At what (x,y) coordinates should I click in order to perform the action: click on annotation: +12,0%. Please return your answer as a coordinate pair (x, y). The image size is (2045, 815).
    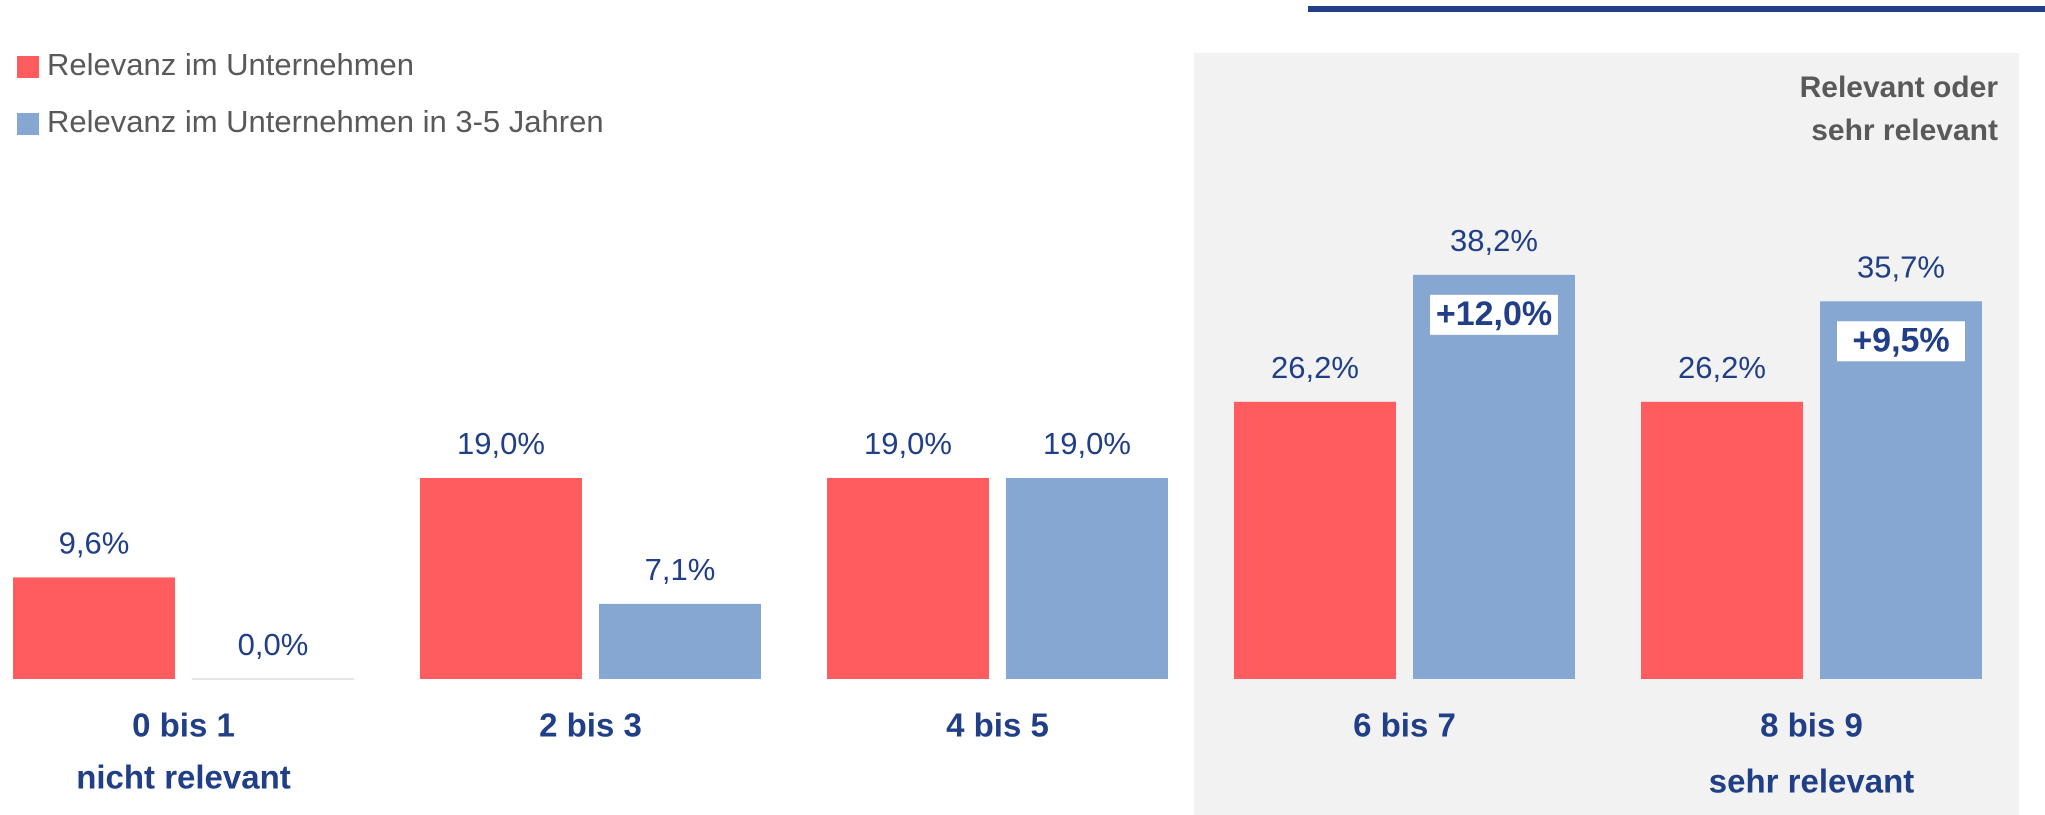
    Looking at the image, I should click on (1494, 314).